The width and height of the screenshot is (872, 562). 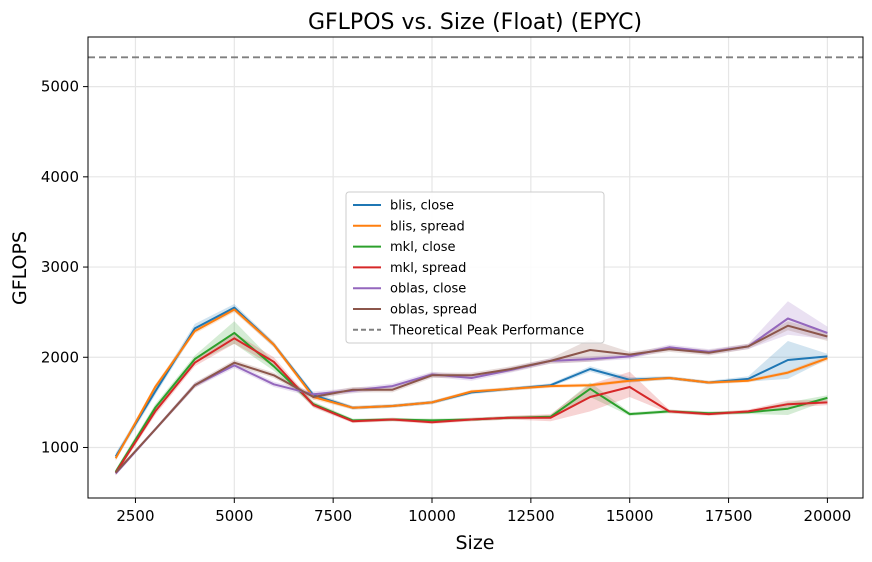 What do you see at coordinates (433, 310) in the screenshot?
I see `legend-label: oblas, spread` at bounding box center [433, 310].